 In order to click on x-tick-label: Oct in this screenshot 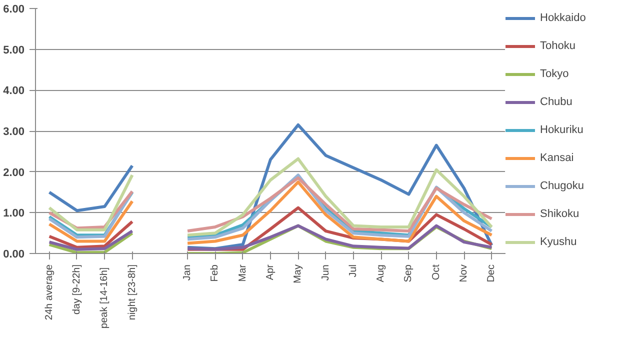, I will do `click(436, 272)`.